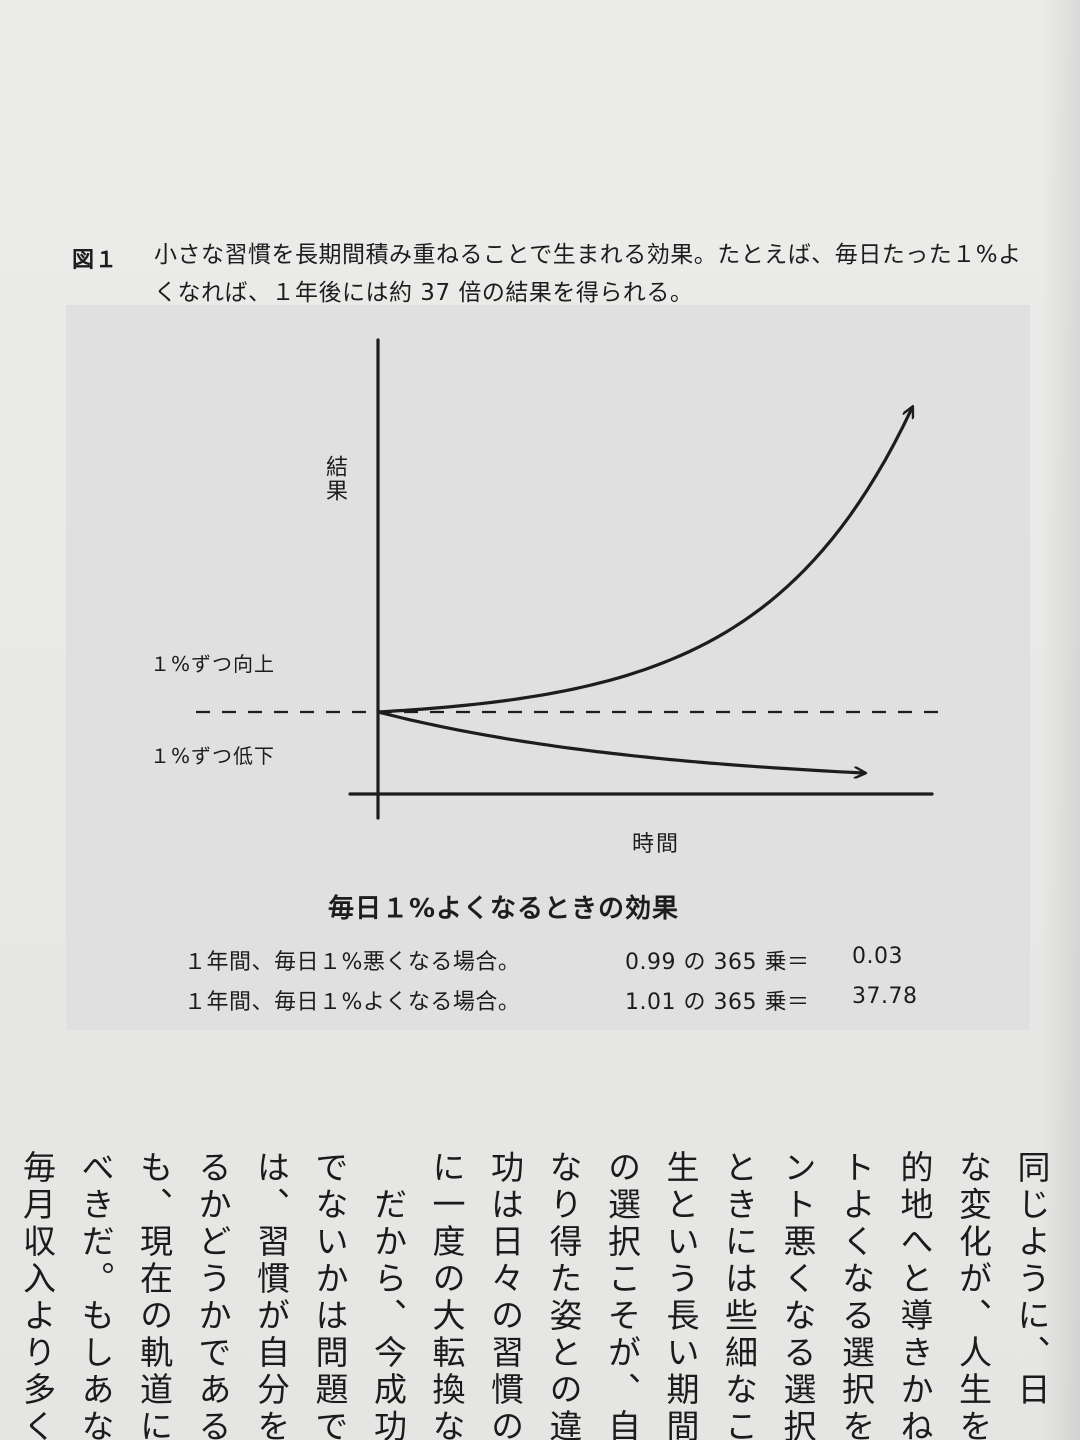  Describe the element at coordinates (877, 956) in the screenshot. I see `summary-result: 0.03` at that location.